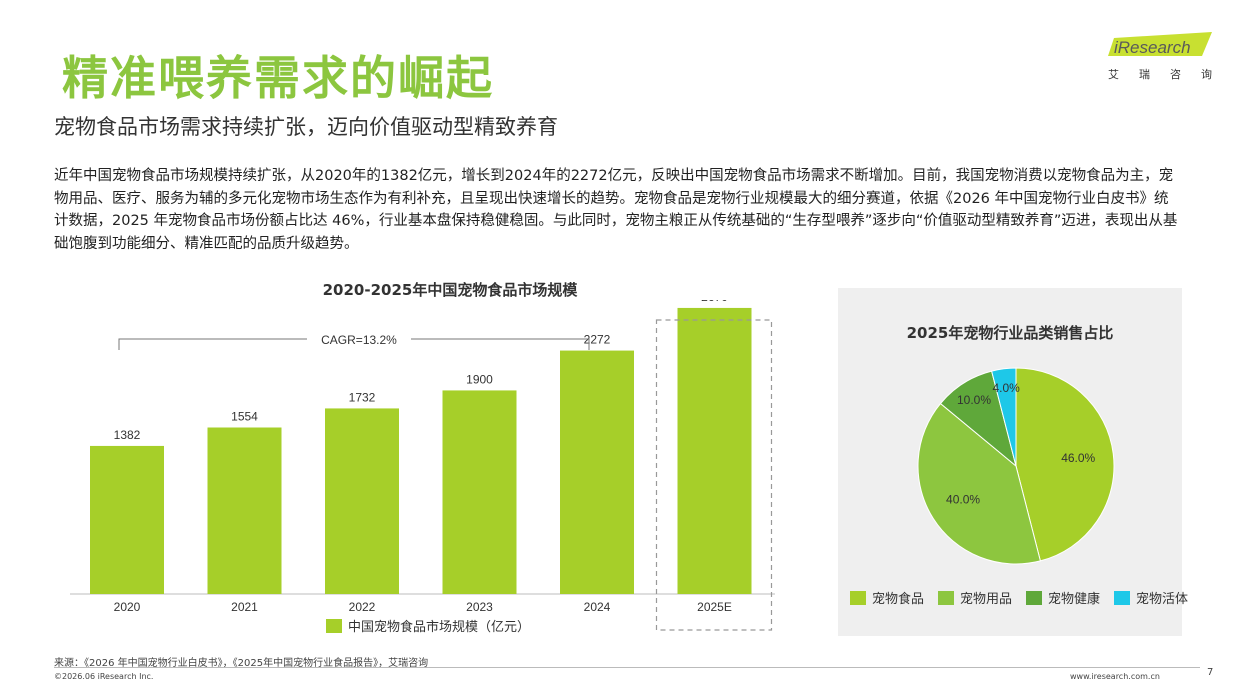  What do you see at coordinates (1019, 597) in the screenshot?
I see `pie-chart-legend: 宠物食品 宠物用品 宠物健康 宠物活体` at bounding box center [1019, 597].